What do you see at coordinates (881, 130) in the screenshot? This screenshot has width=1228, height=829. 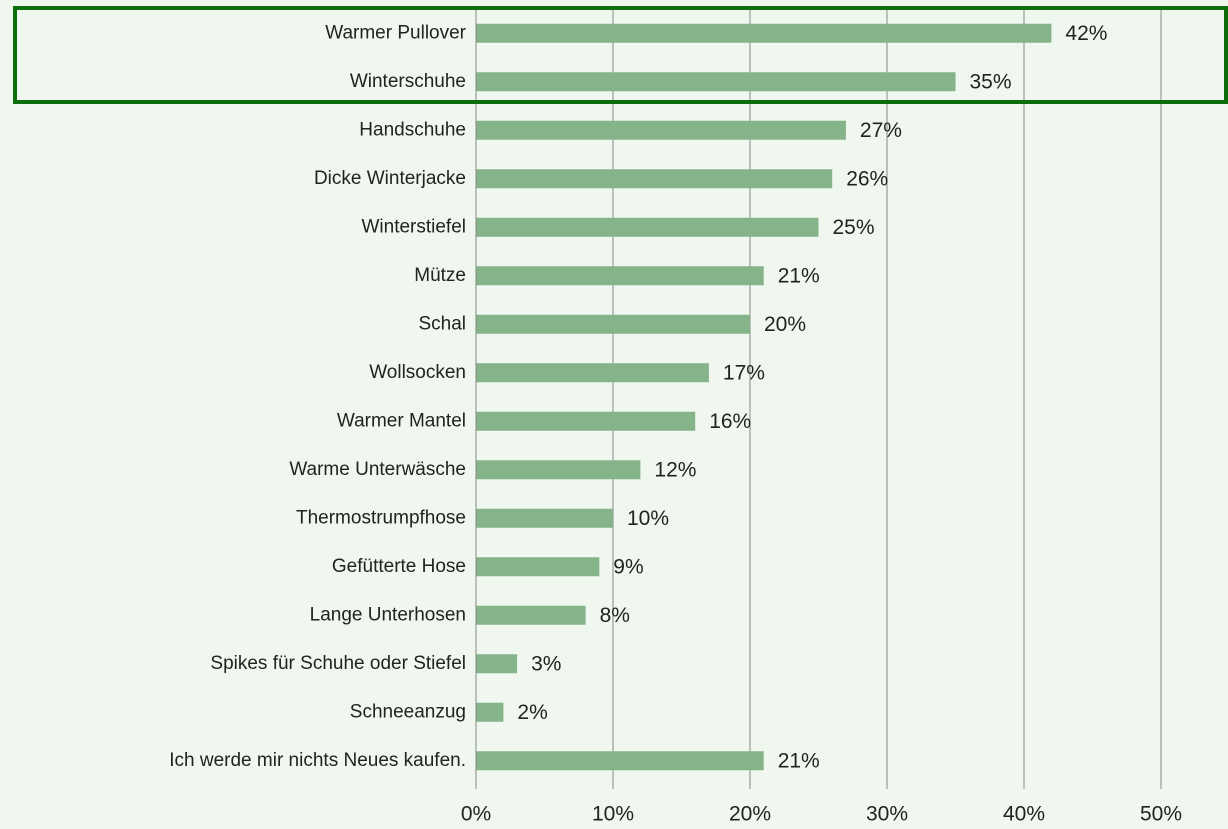 I see `data-label: 27%` at bounding box center [881, 130].